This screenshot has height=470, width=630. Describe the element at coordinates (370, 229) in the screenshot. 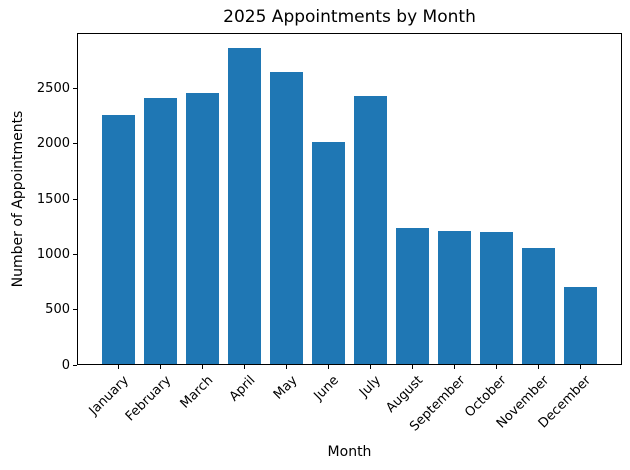

I see `bar-july` at that location.